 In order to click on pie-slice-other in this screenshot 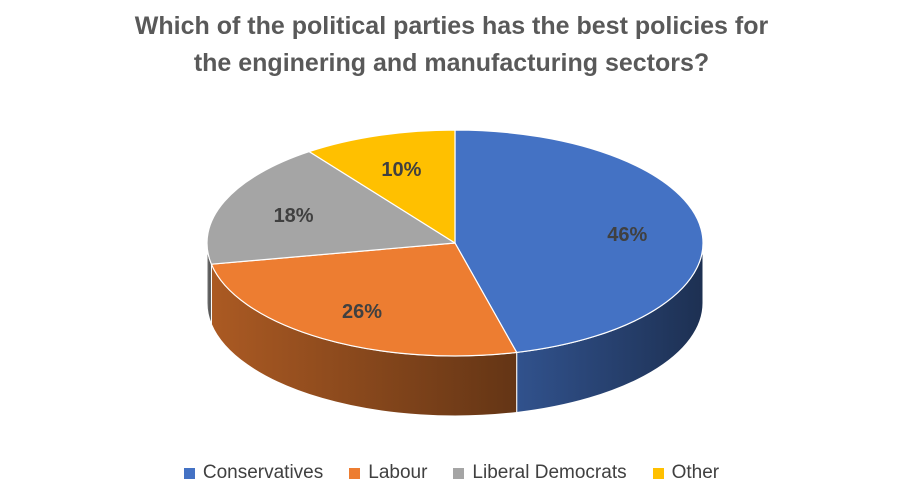, I will do `click(382, 186)`.